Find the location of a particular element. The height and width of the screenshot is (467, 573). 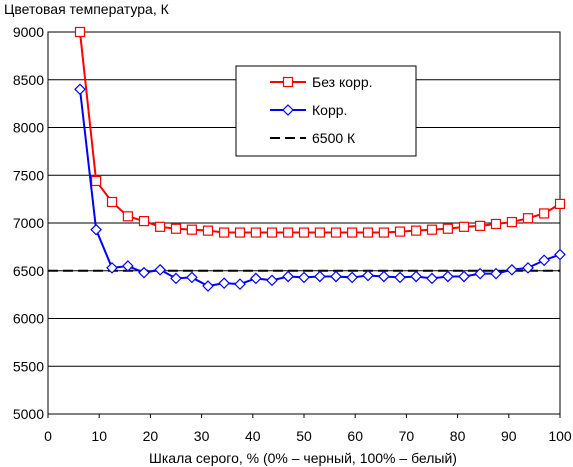

x-tick-label: 100 is located at coordinates (560, 436).